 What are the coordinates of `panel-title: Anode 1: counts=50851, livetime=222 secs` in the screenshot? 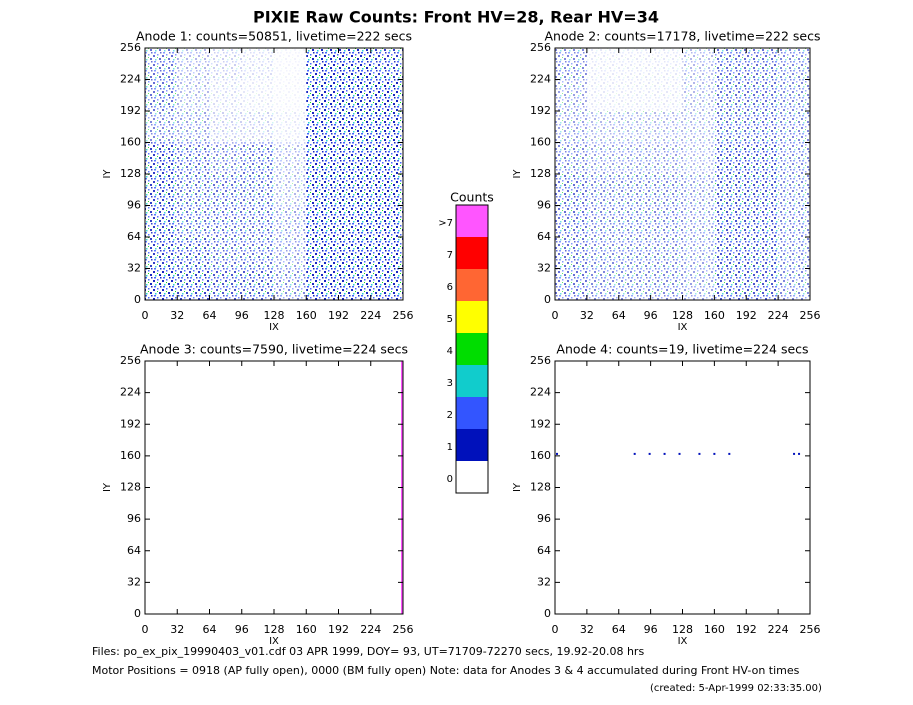 It's located at (274, 36).